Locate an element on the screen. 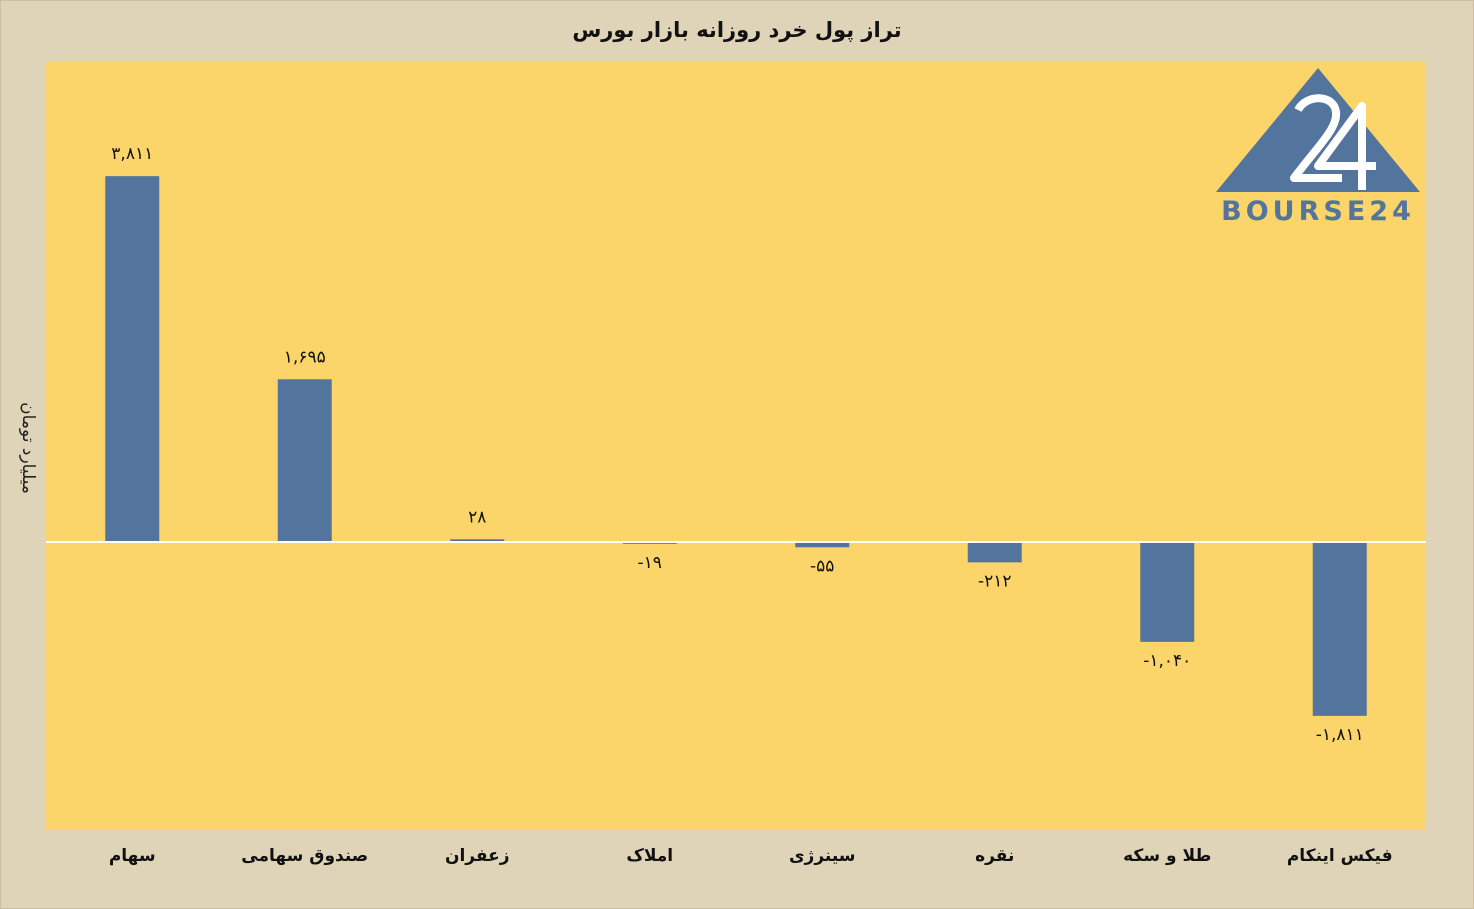 Image resolution: width=1474 pixels, height=909 pixels. category-label: فیکس اینکام is located at coordinates (1340, 856).